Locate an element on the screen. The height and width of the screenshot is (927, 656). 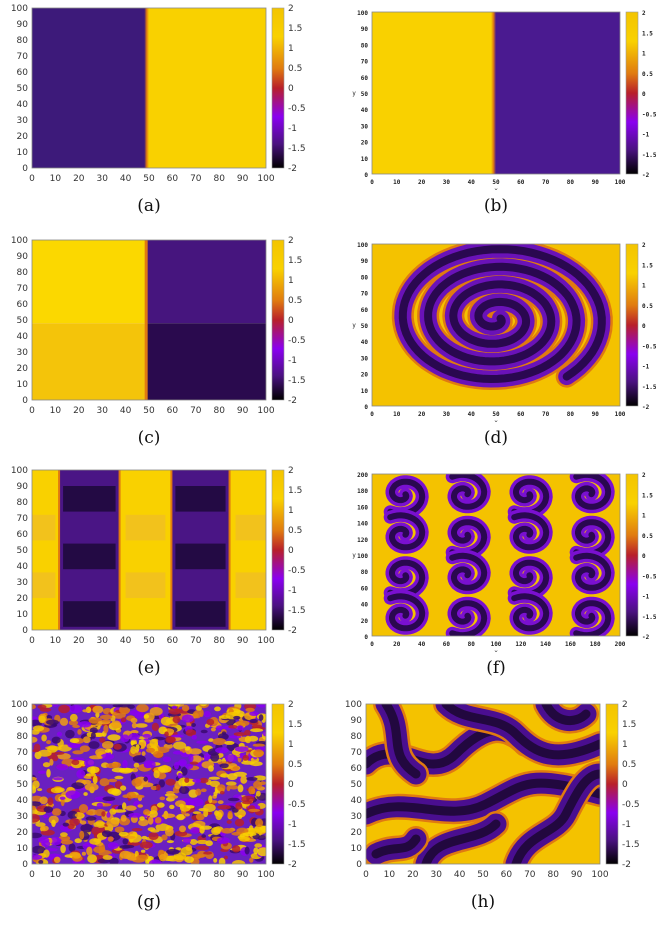
y-tick-label: 30 is located at coordinates (365, 126).